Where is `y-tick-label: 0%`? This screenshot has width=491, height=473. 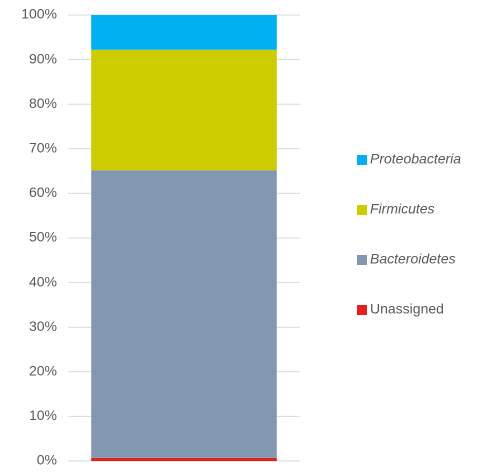 y-tick-label: 0% is located at coordinates (47, 460).